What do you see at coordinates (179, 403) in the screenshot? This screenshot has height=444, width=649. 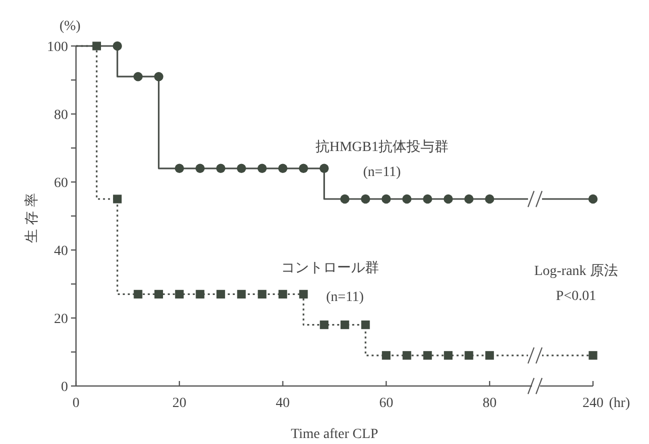 I see `x-tick-label: 20` at bounding box center [179, 403].